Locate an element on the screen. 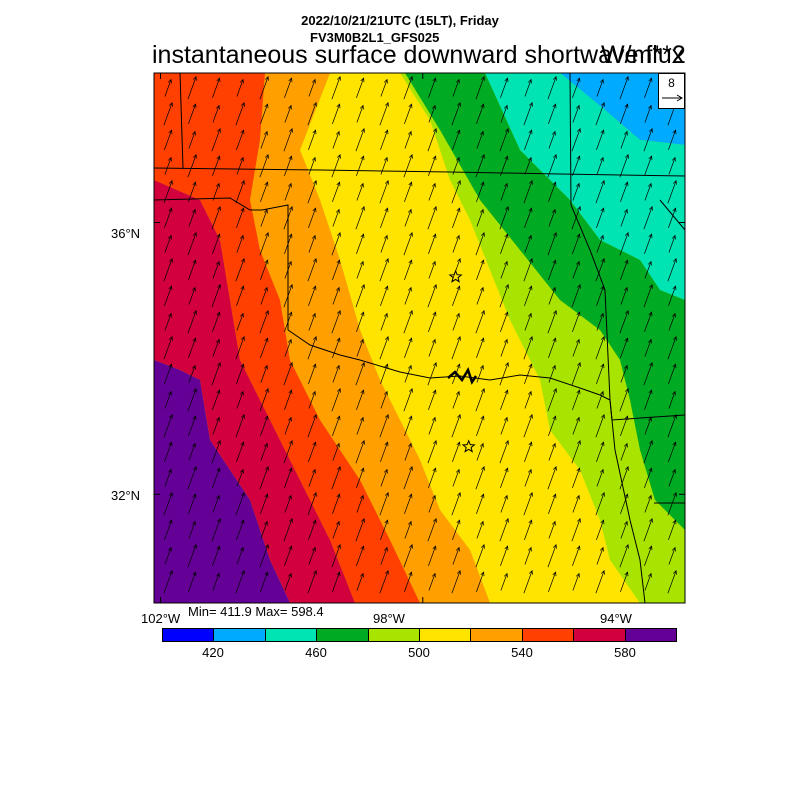 This screenshot has height=800, width=800. colorbar is located at coordinates (419, 635).